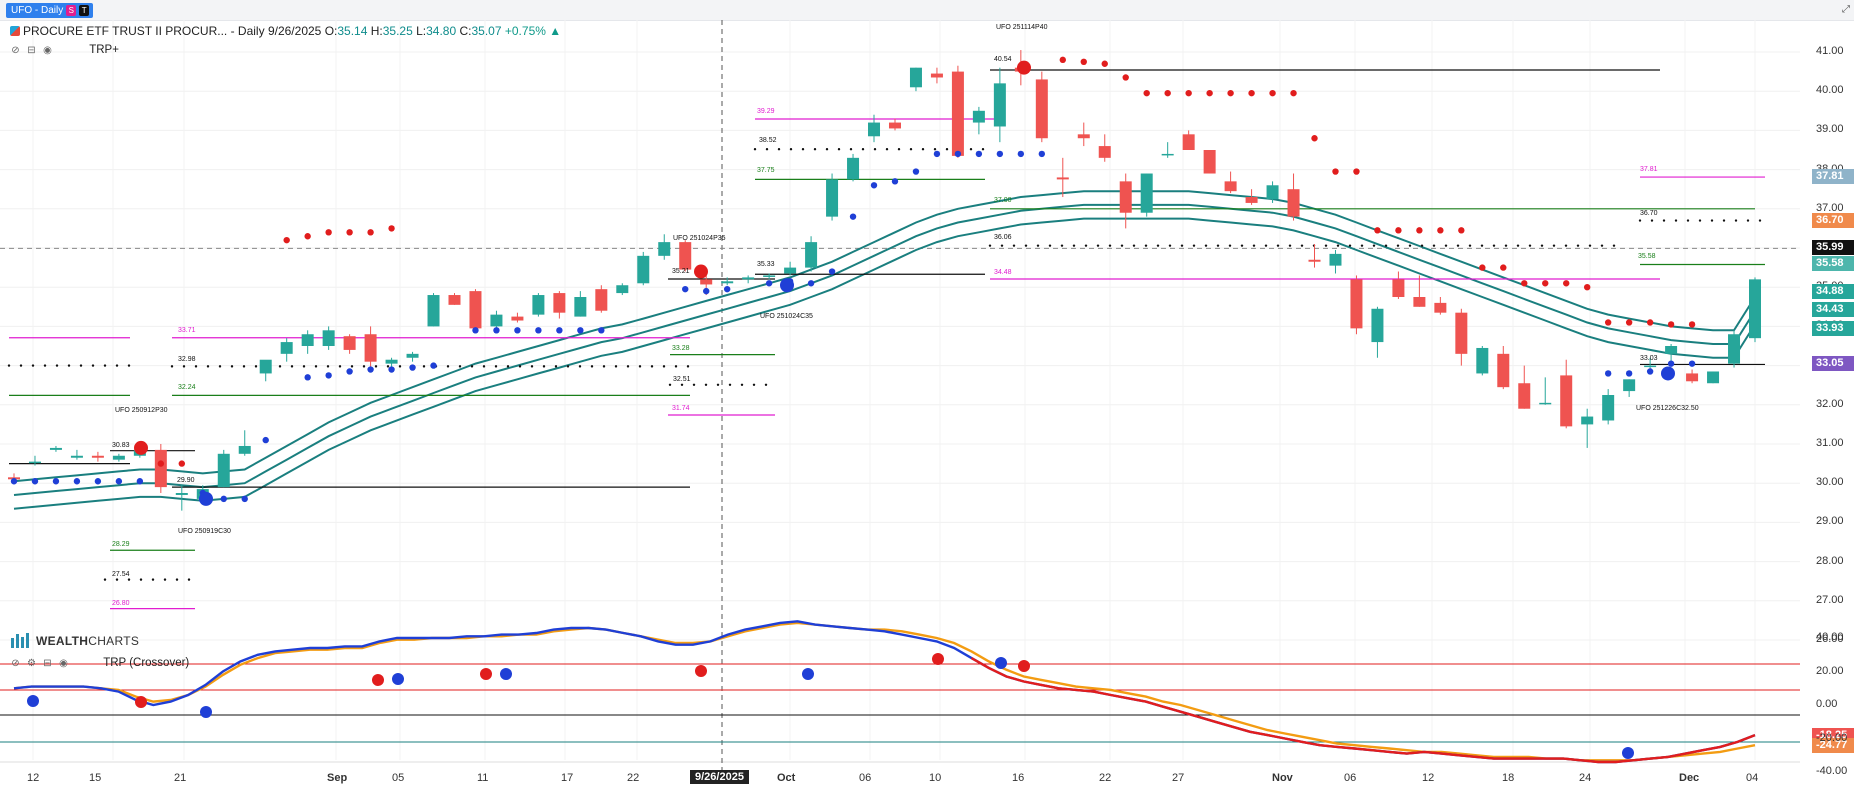 The width and height of the screenshot is (1854, 789). I want to click on sub-collapse-icon: ⊟, so click(47, 663).